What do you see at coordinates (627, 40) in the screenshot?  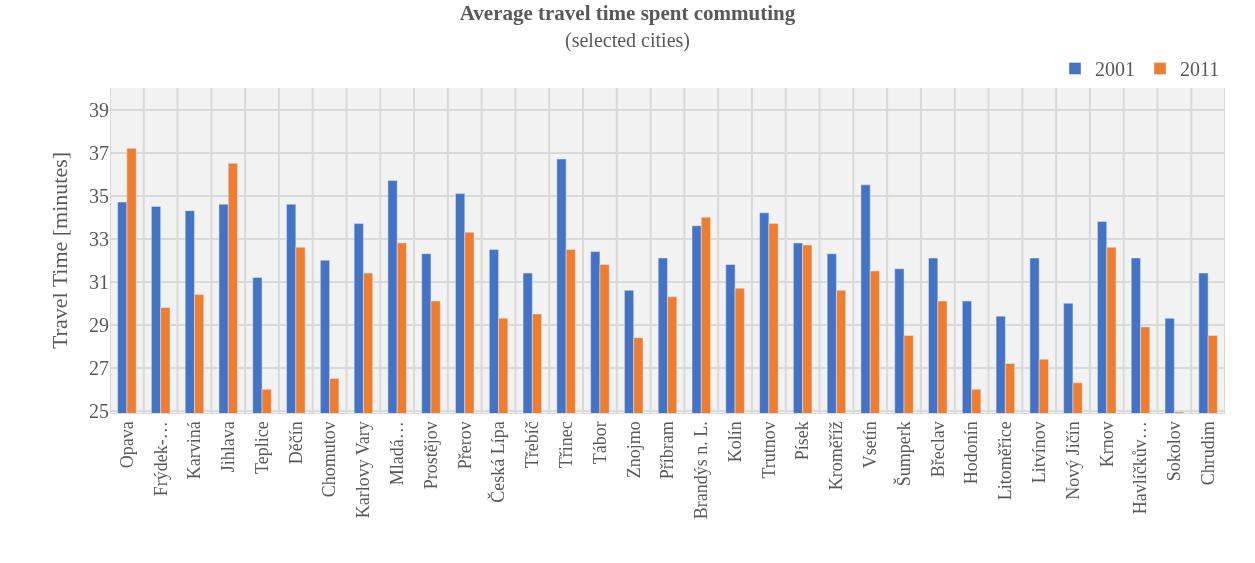 I see `chart-subtitle: (selected cities)` at bounding box center [627, 40].